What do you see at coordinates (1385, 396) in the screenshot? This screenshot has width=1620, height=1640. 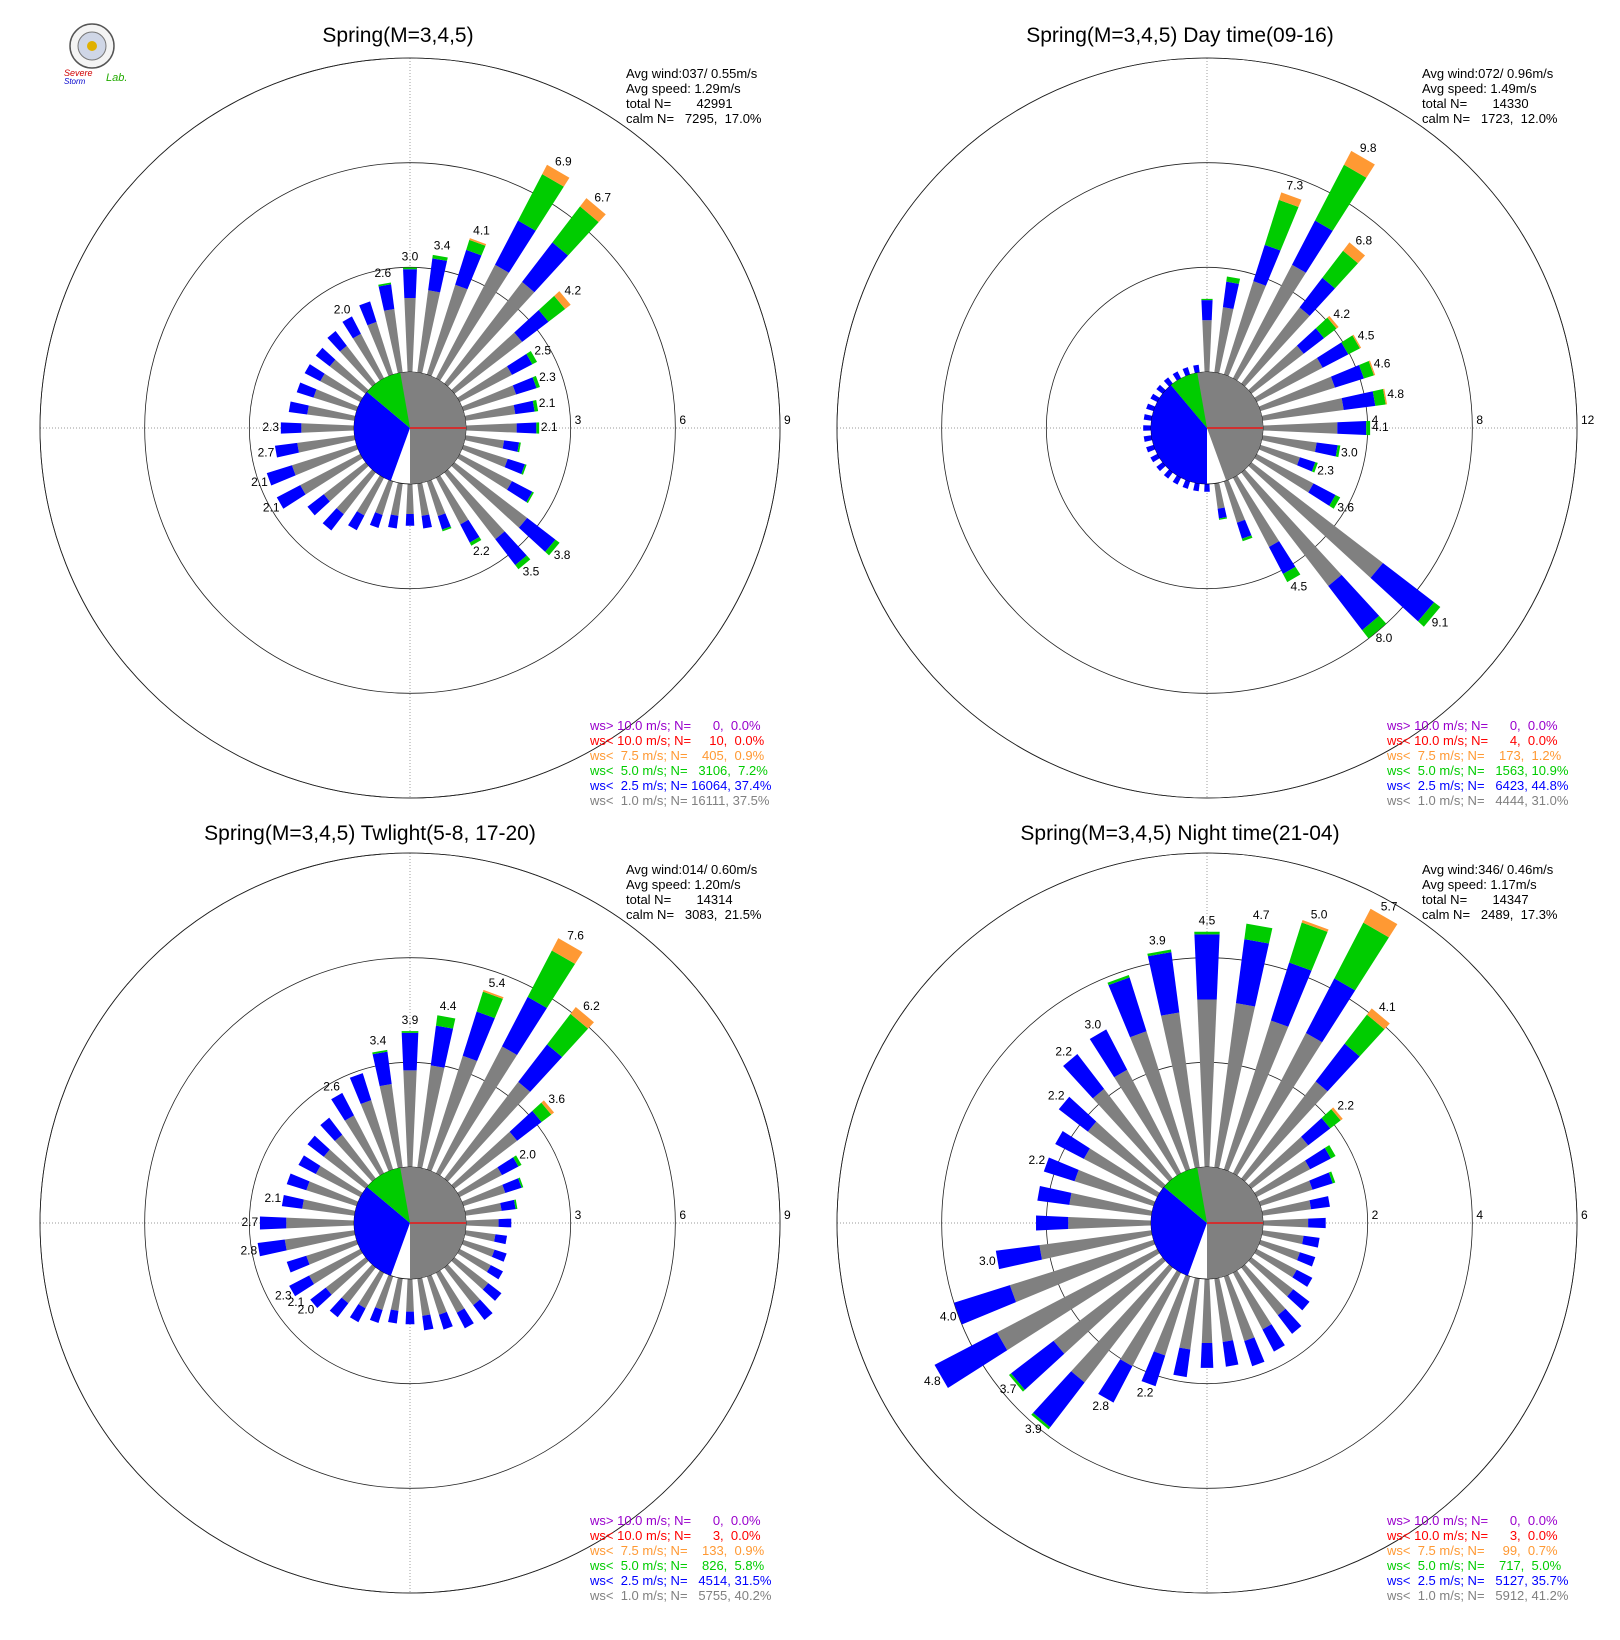 I see `bar-segment-lt75` at bounding box center [1385, 396].